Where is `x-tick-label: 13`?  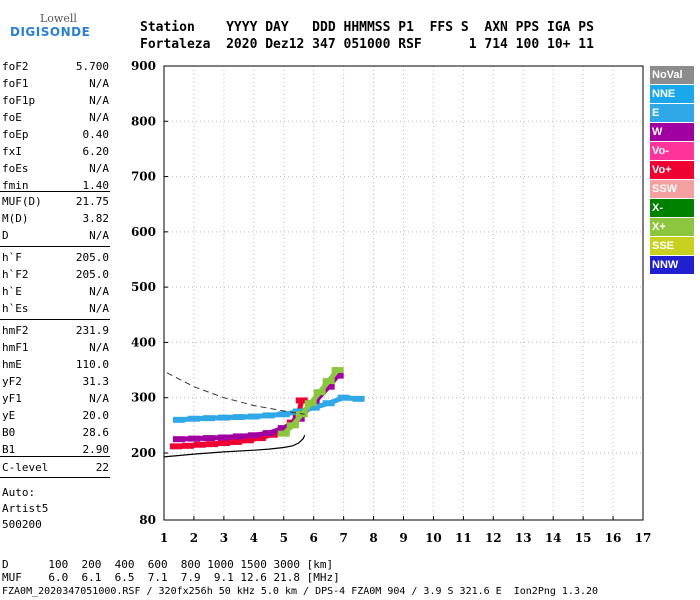 x-tick-label: 13 is located at coordinates (523, 538).